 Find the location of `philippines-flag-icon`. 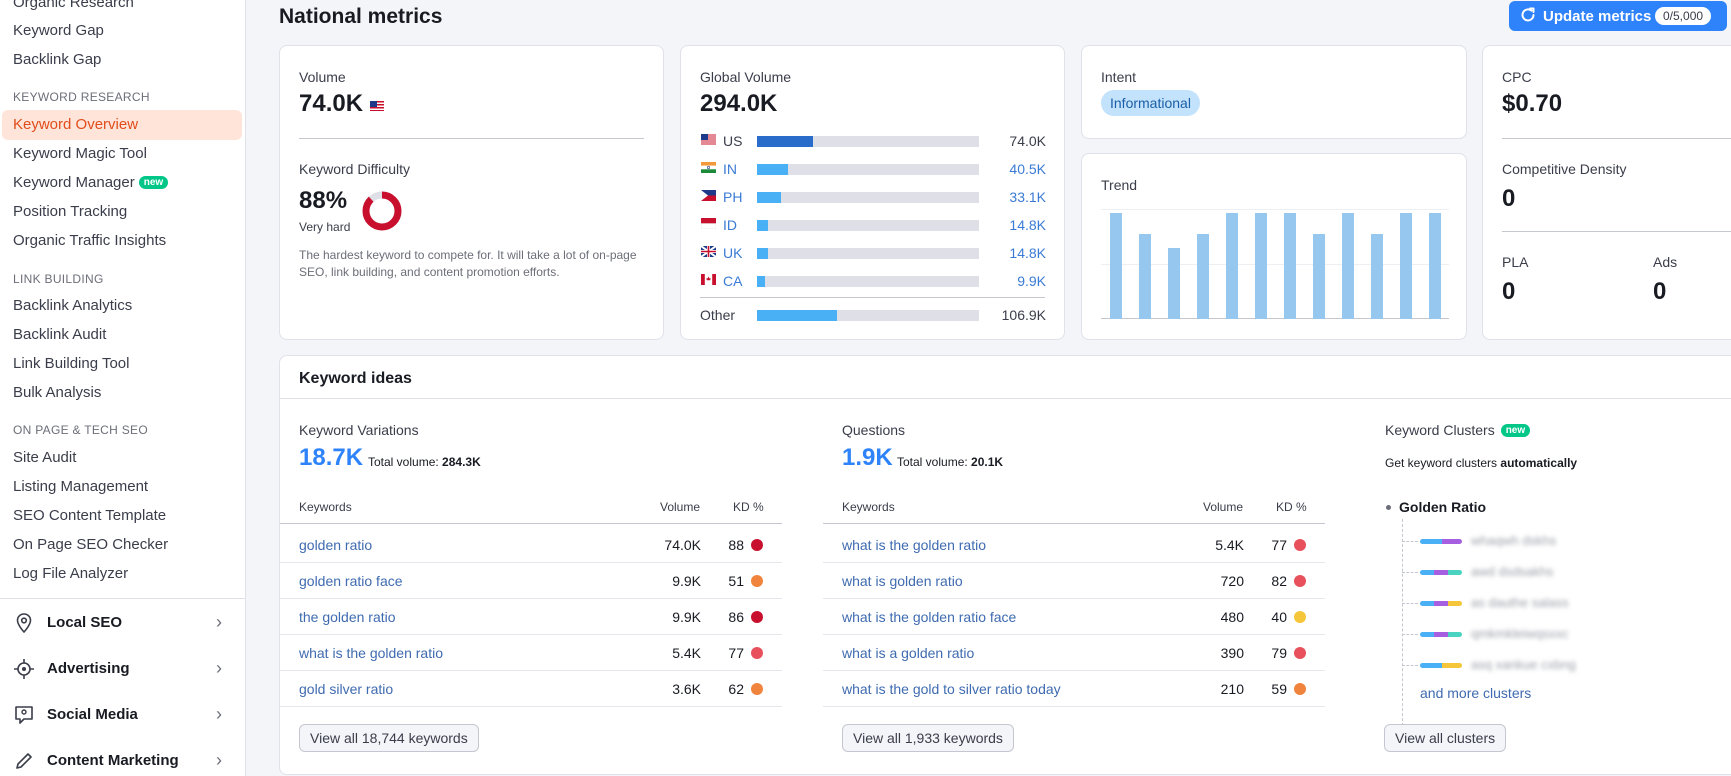

philippines-flag-icon is located at coordinates (708, 195).